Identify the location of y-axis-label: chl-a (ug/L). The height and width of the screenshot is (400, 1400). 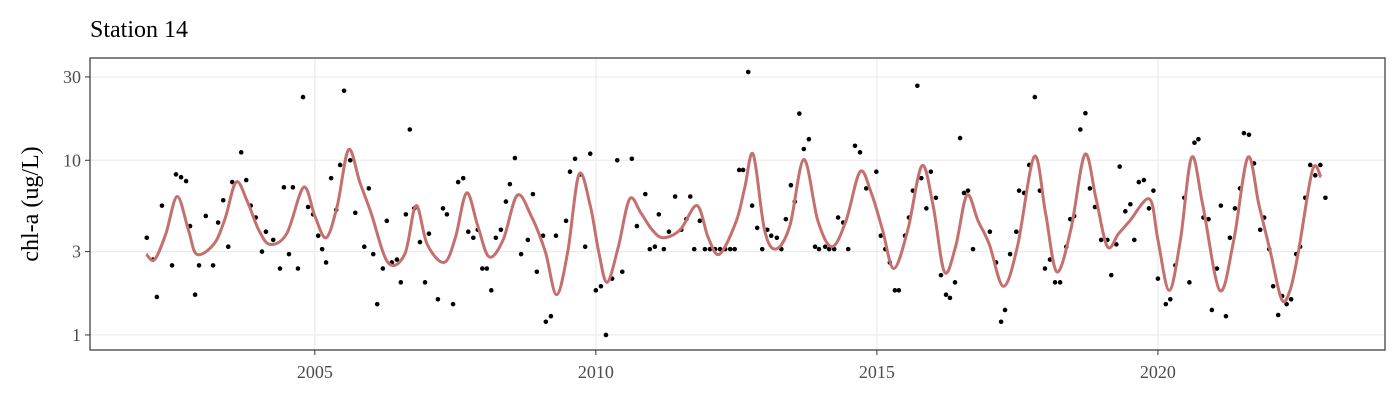
(31, 203).